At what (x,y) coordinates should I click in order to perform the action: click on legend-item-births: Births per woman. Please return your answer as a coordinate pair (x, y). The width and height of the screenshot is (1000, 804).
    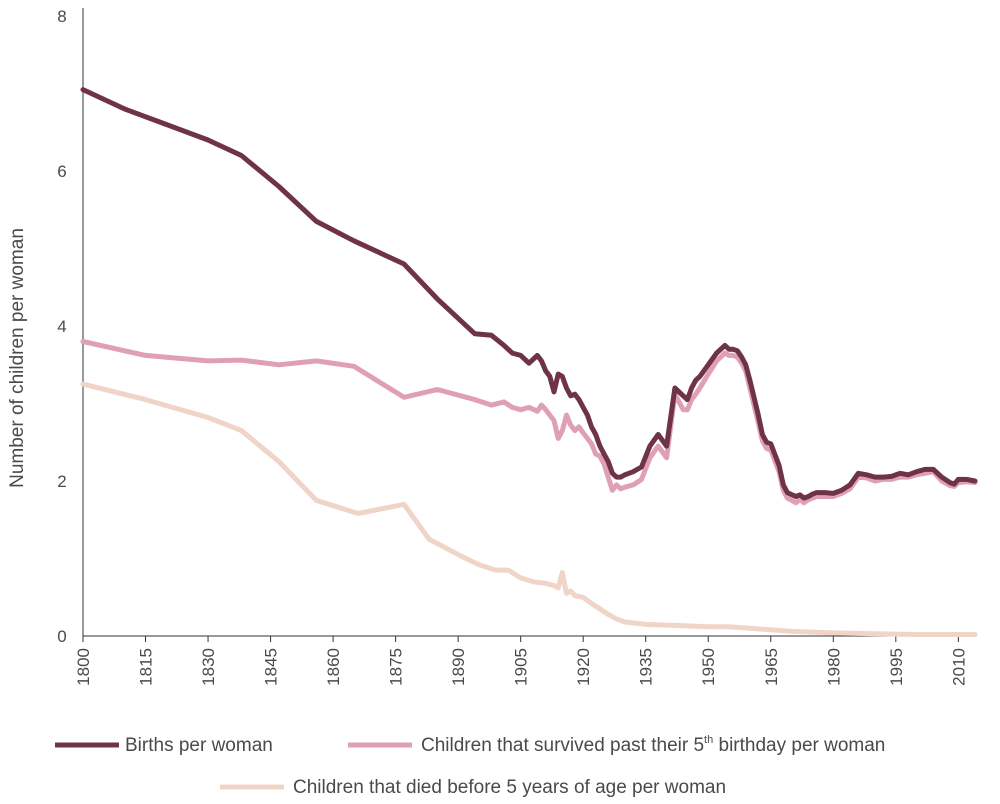
    Looking at the image, I should click on (164, 745).